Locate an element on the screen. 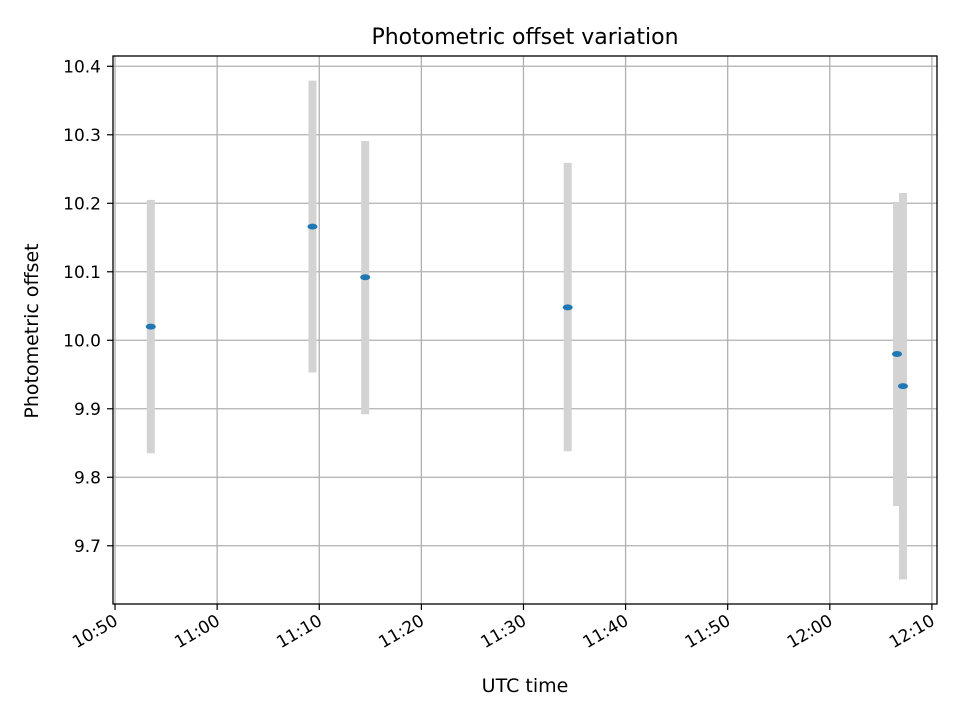  y-tick-label: 10.3 is located at coordinates (82, 136).